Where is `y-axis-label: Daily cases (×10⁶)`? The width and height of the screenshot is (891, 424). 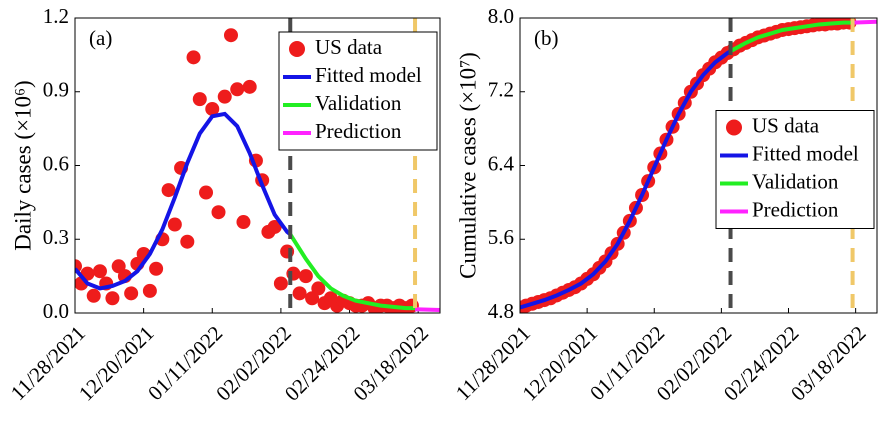 y-axis-label: Daily cases (×10⁶) is located at coordinates (22, 165).